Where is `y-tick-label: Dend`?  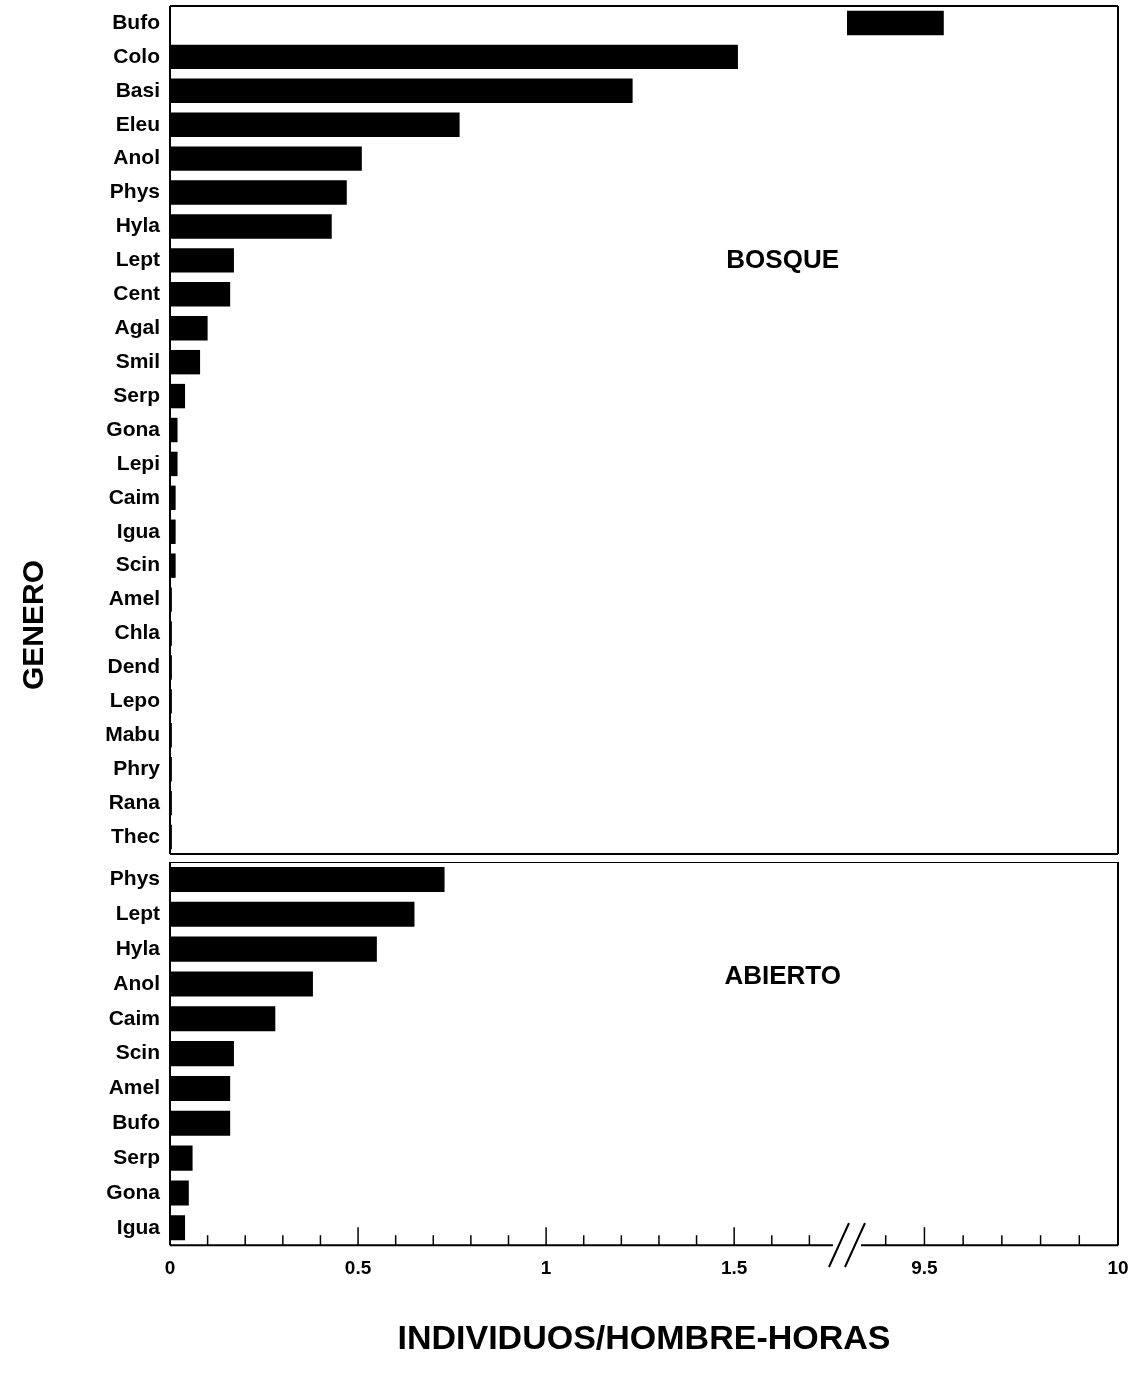
y-tick-label: Dend is located at coordinates (133, 666).